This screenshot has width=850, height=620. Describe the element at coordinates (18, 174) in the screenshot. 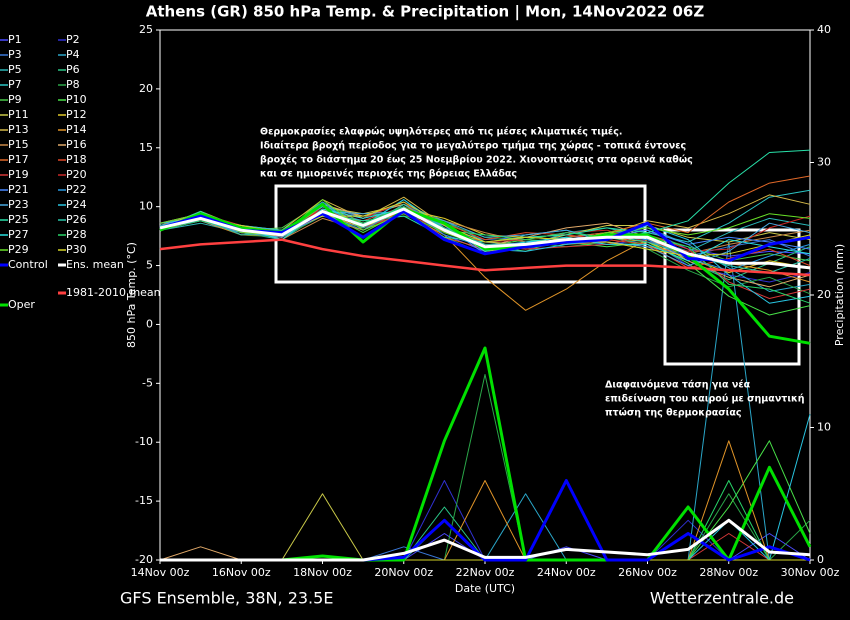

I see `legend-label: P19` at that location.